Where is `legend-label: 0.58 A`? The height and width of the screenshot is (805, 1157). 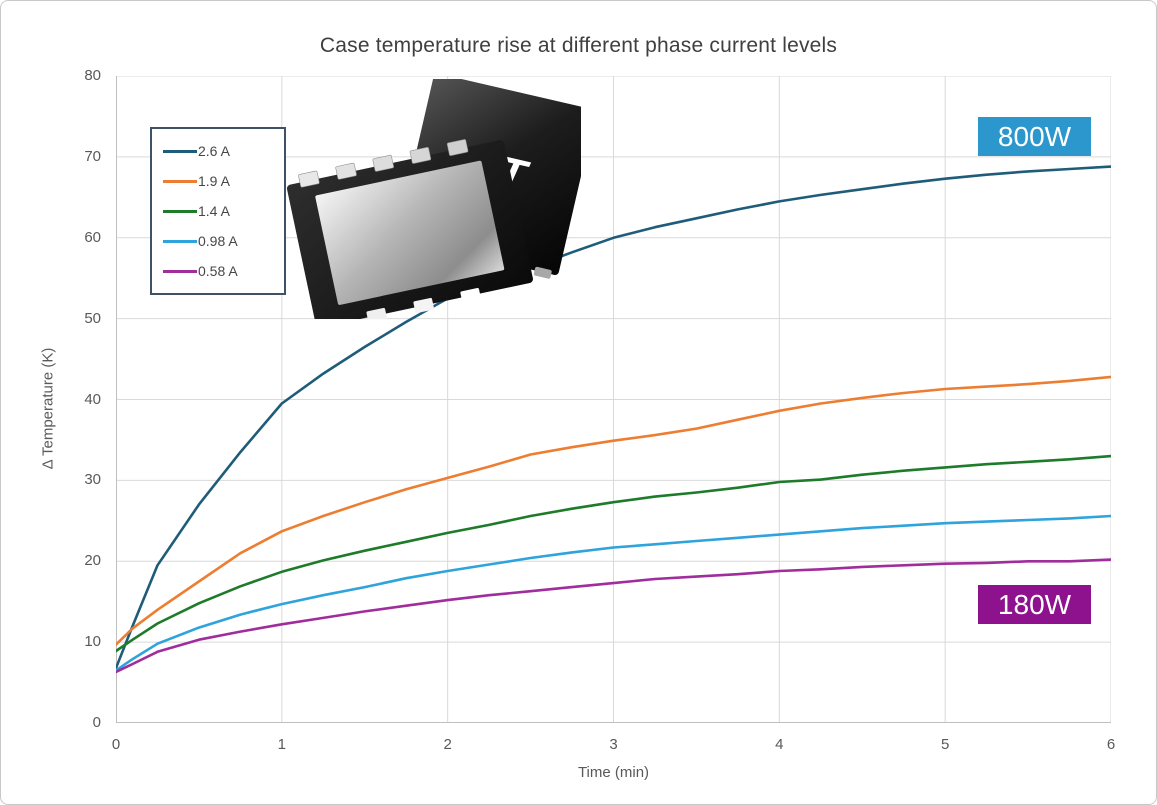
legend-label: 0.58 A is located at coordinates (218, 271).